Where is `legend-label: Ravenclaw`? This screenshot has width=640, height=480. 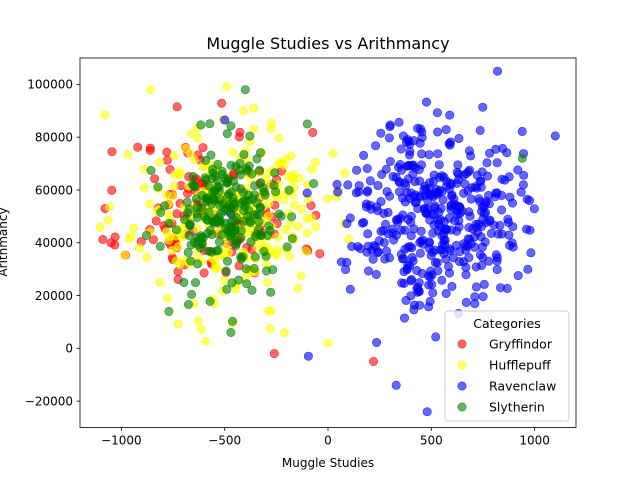 legend-label: Ravenclaw is located at coordinates (522, 386).